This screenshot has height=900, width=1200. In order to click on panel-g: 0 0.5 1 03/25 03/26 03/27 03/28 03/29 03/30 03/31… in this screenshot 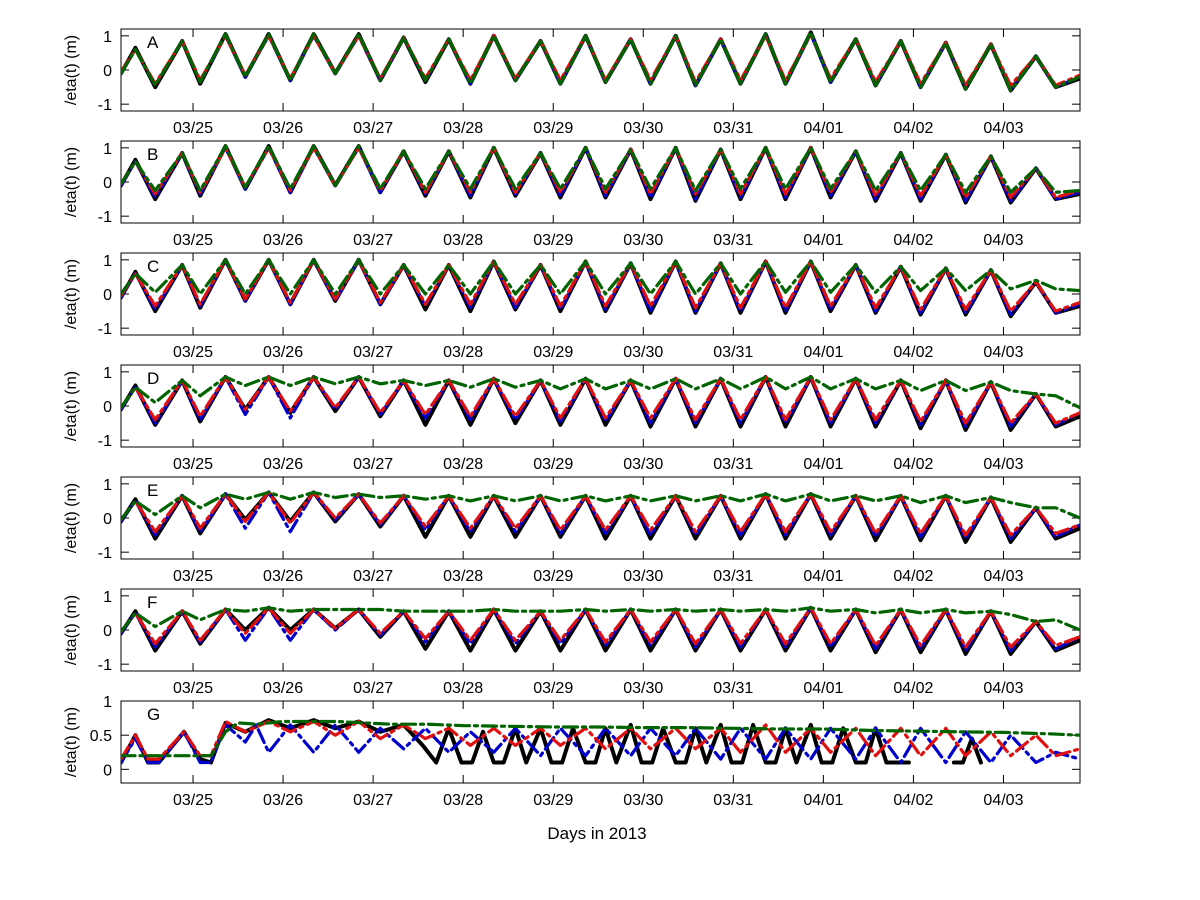, I will do `click(572, 751)`.